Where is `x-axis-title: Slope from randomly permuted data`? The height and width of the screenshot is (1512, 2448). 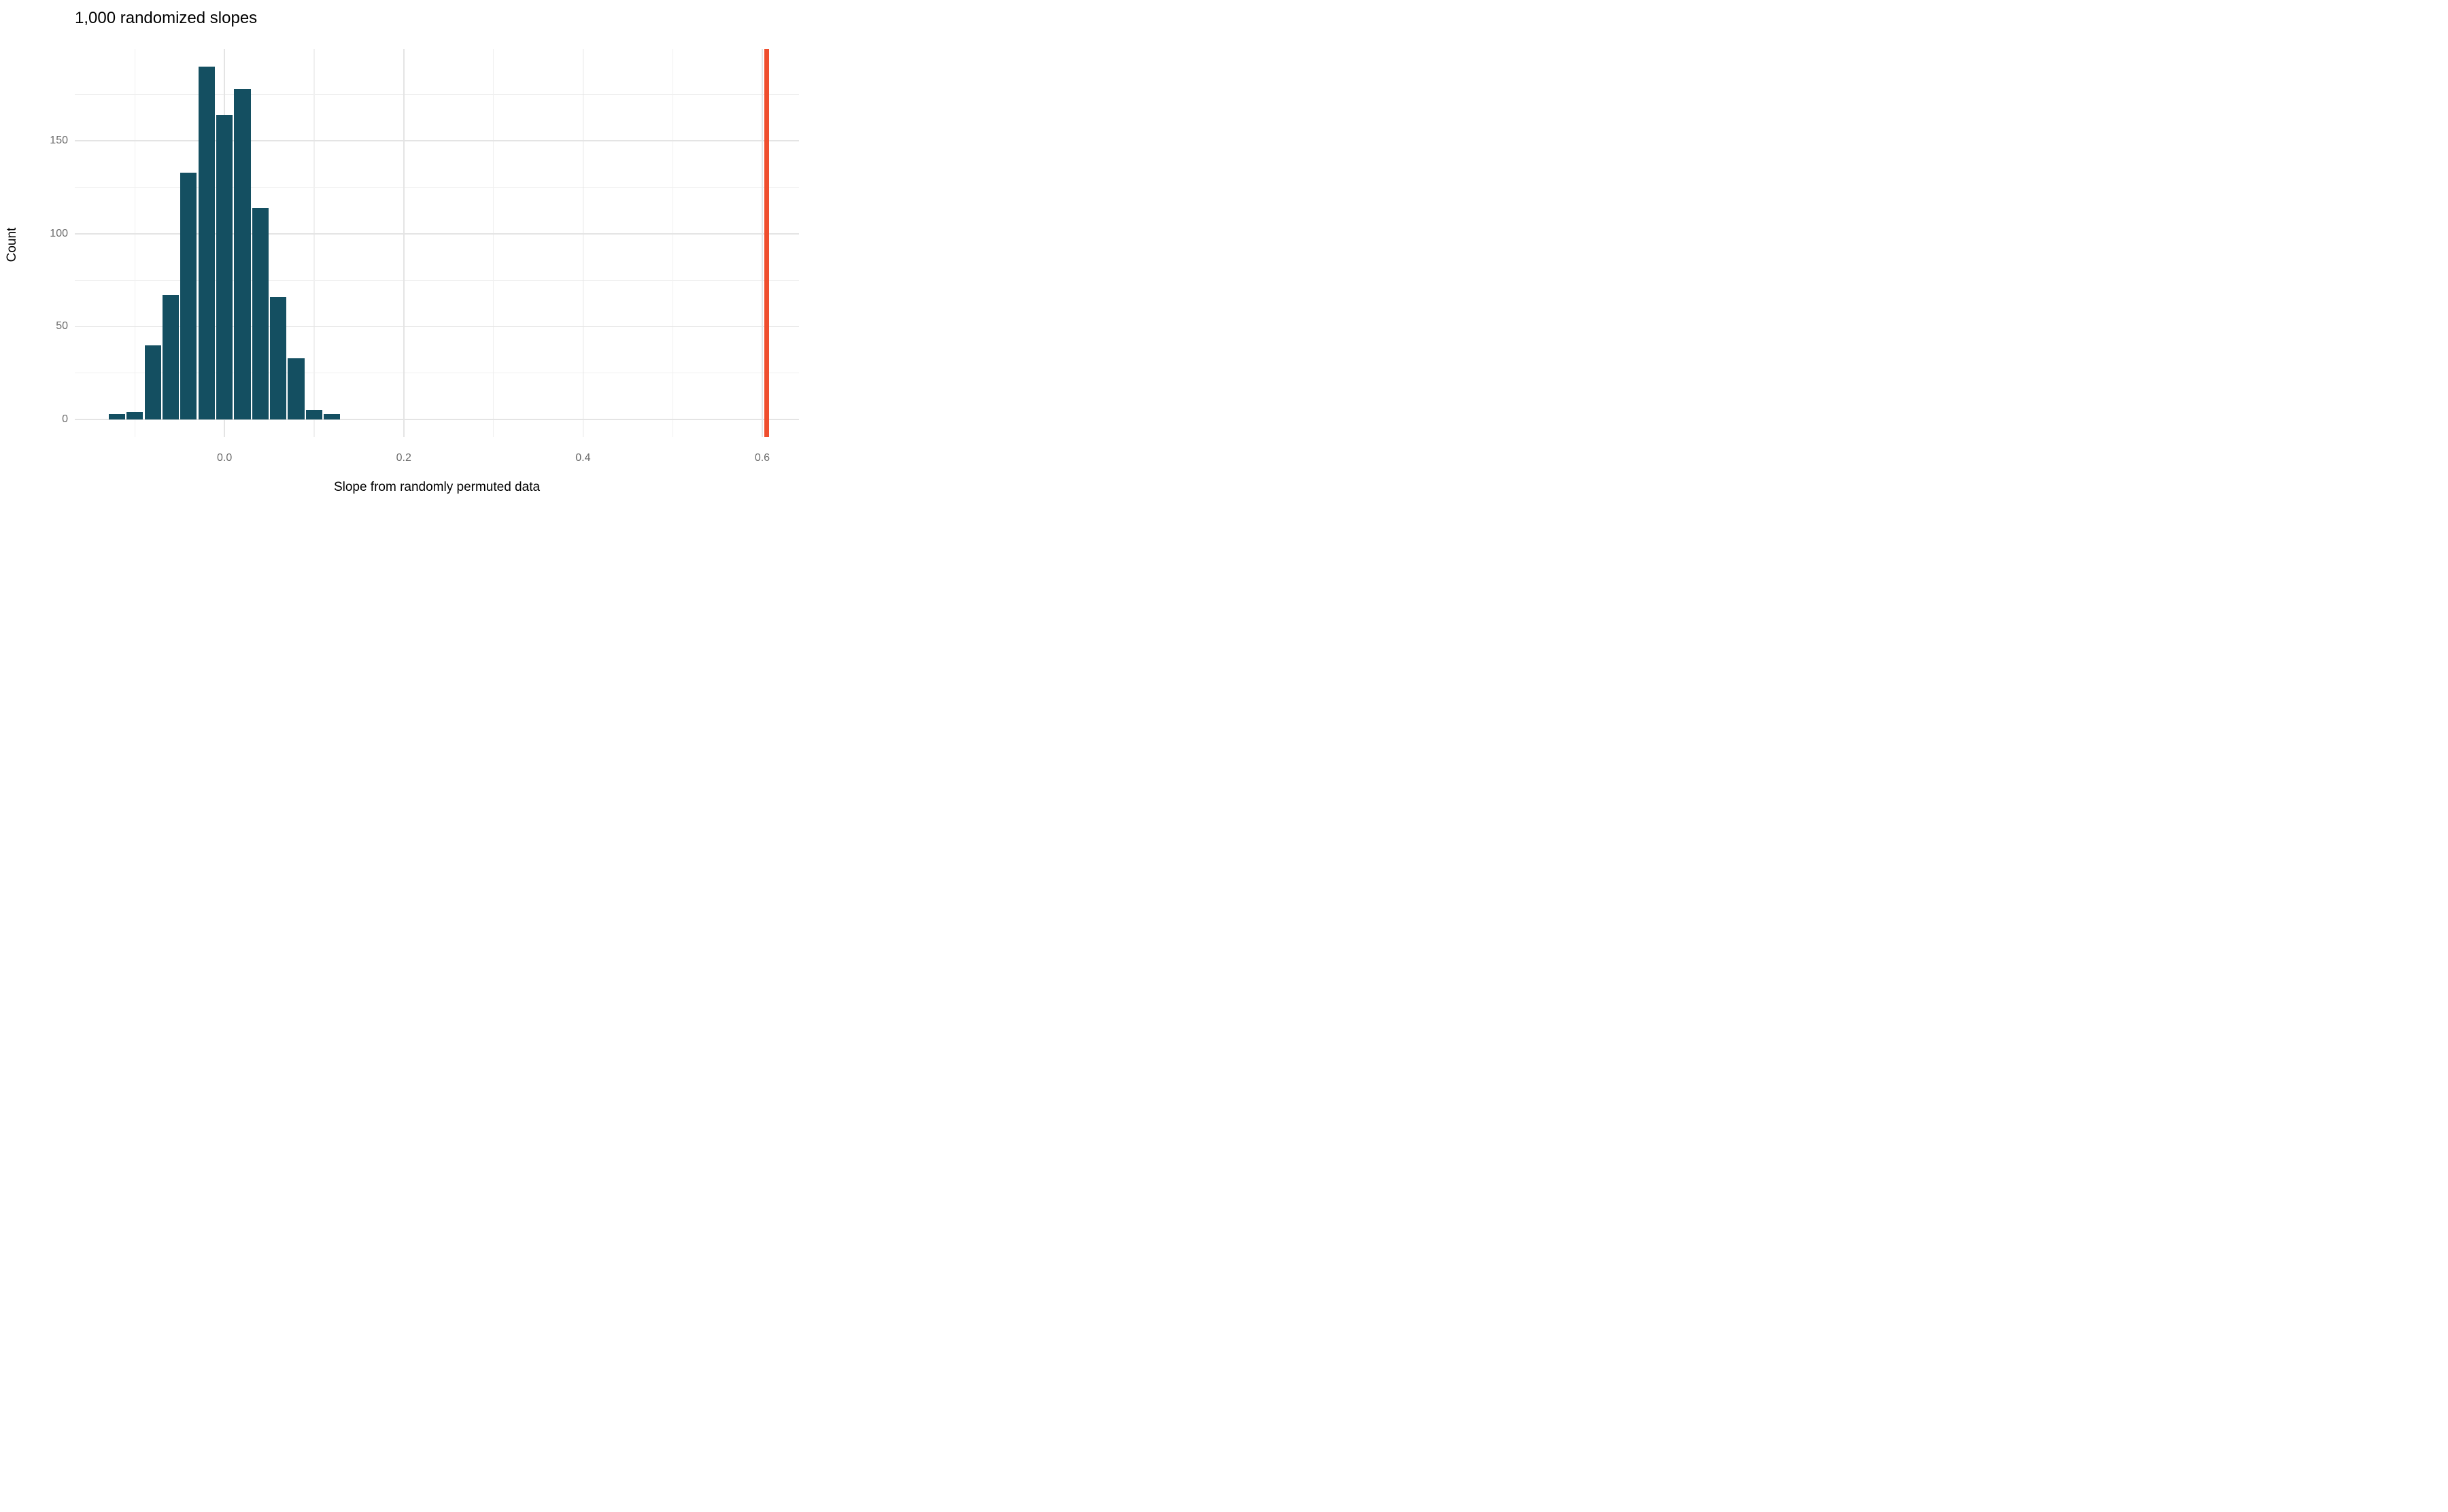 x-axis-title: Slope from randomly permuted data is located at coordinates (437, 487).